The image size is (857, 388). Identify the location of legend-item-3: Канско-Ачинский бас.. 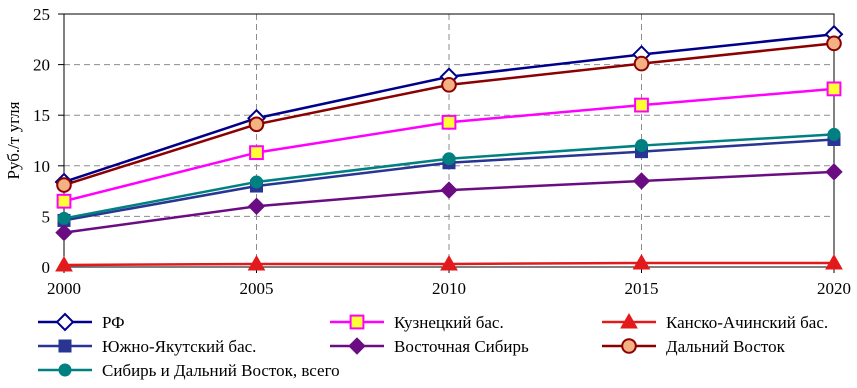
(715, 322).